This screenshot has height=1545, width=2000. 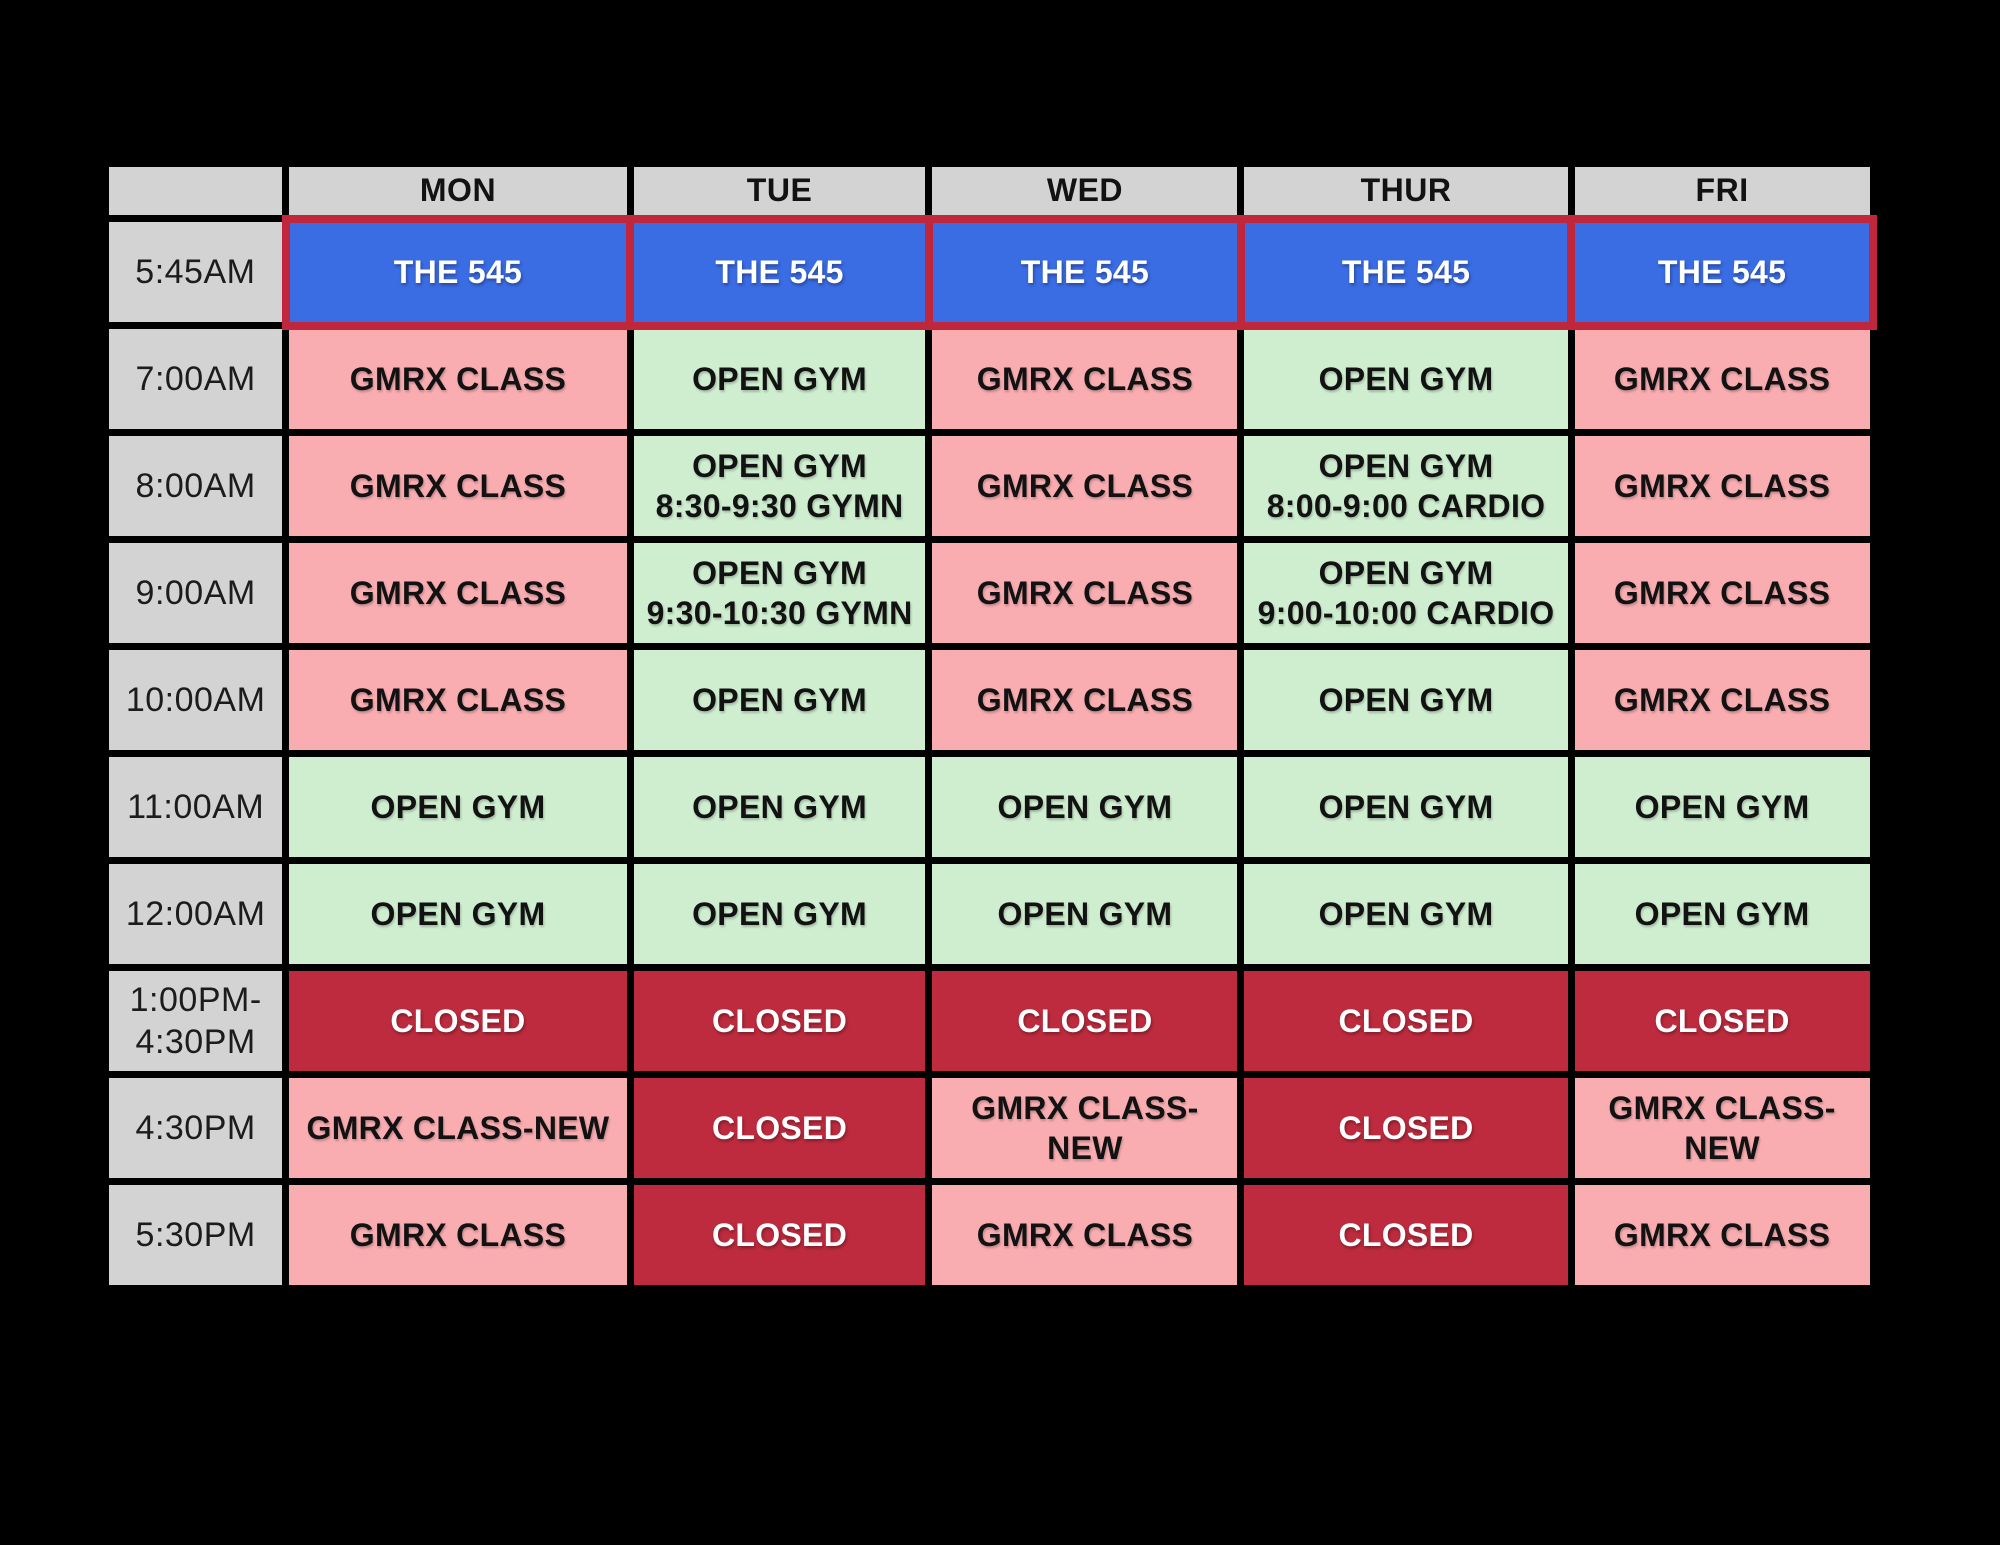 I want to click on header-day-fri: FRI, so click(x=1722, y=191).